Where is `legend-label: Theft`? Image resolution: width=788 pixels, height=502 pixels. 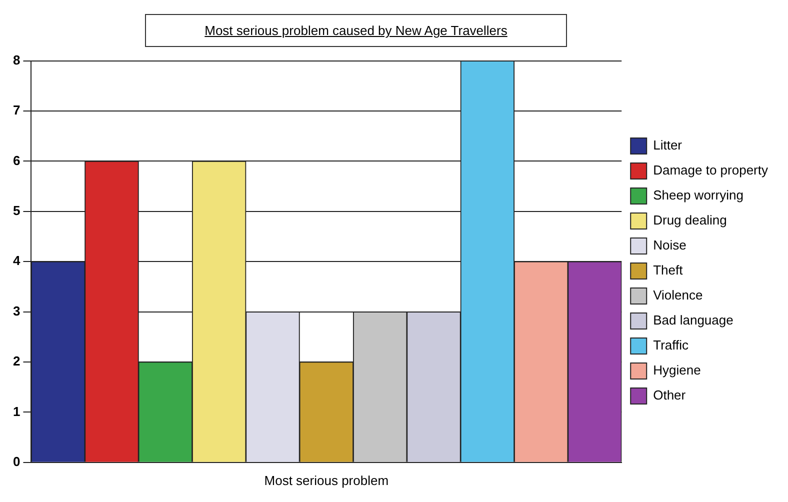
legend-label: Theft is located at coordinates (668, 270).